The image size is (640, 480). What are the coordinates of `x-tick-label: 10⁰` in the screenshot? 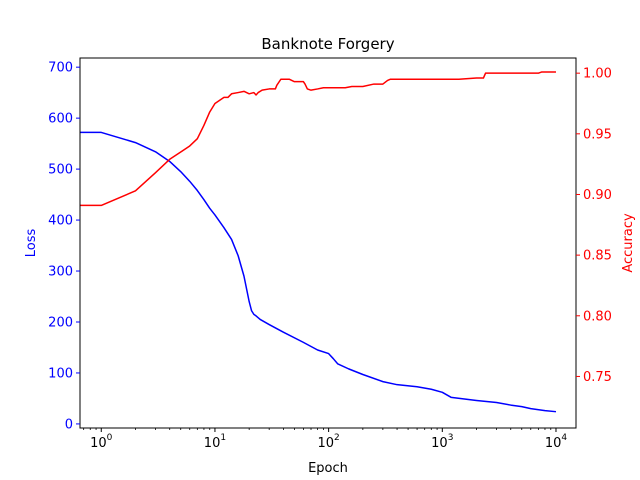 It's located at (101, 442).